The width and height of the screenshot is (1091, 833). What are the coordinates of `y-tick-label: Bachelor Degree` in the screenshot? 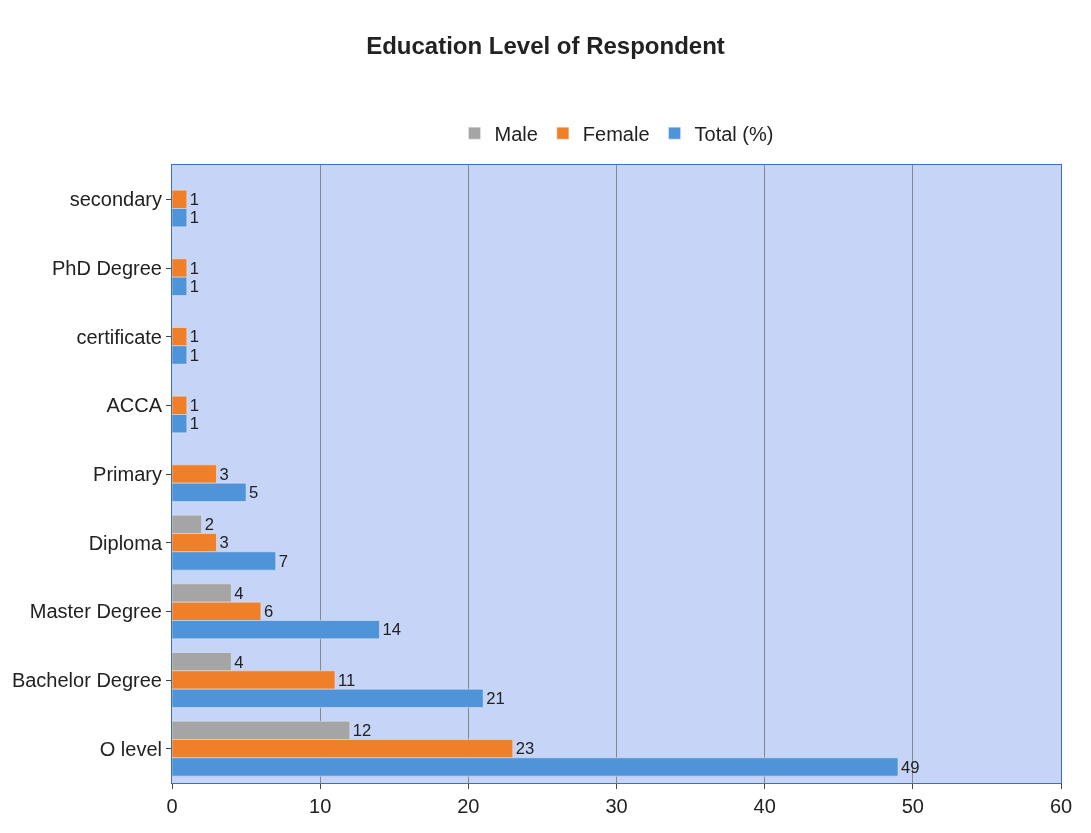 It's located at (86, 680).